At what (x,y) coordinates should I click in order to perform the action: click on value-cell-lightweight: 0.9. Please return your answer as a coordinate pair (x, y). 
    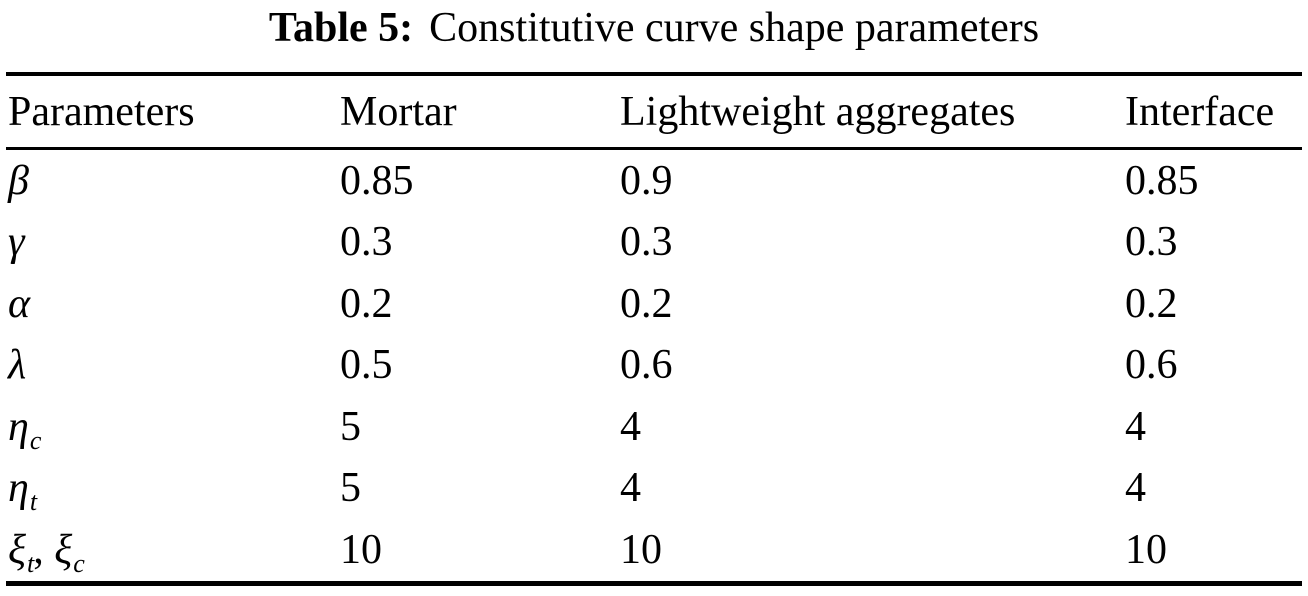
    Looking at the image, I should click on (646, 180).